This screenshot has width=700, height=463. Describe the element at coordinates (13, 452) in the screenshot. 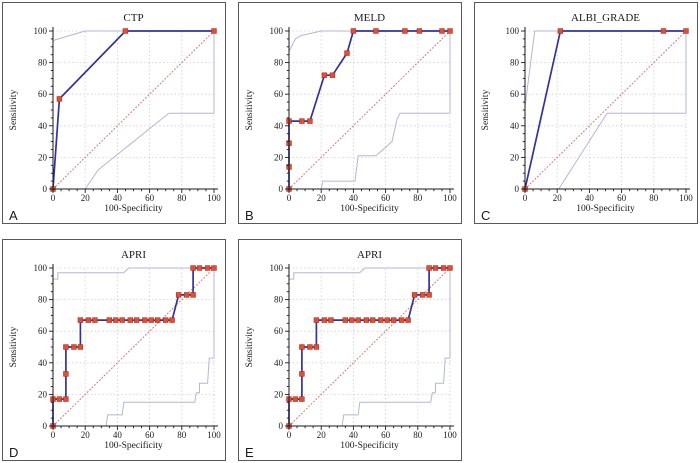

I see `panel-letter: D` at that location.